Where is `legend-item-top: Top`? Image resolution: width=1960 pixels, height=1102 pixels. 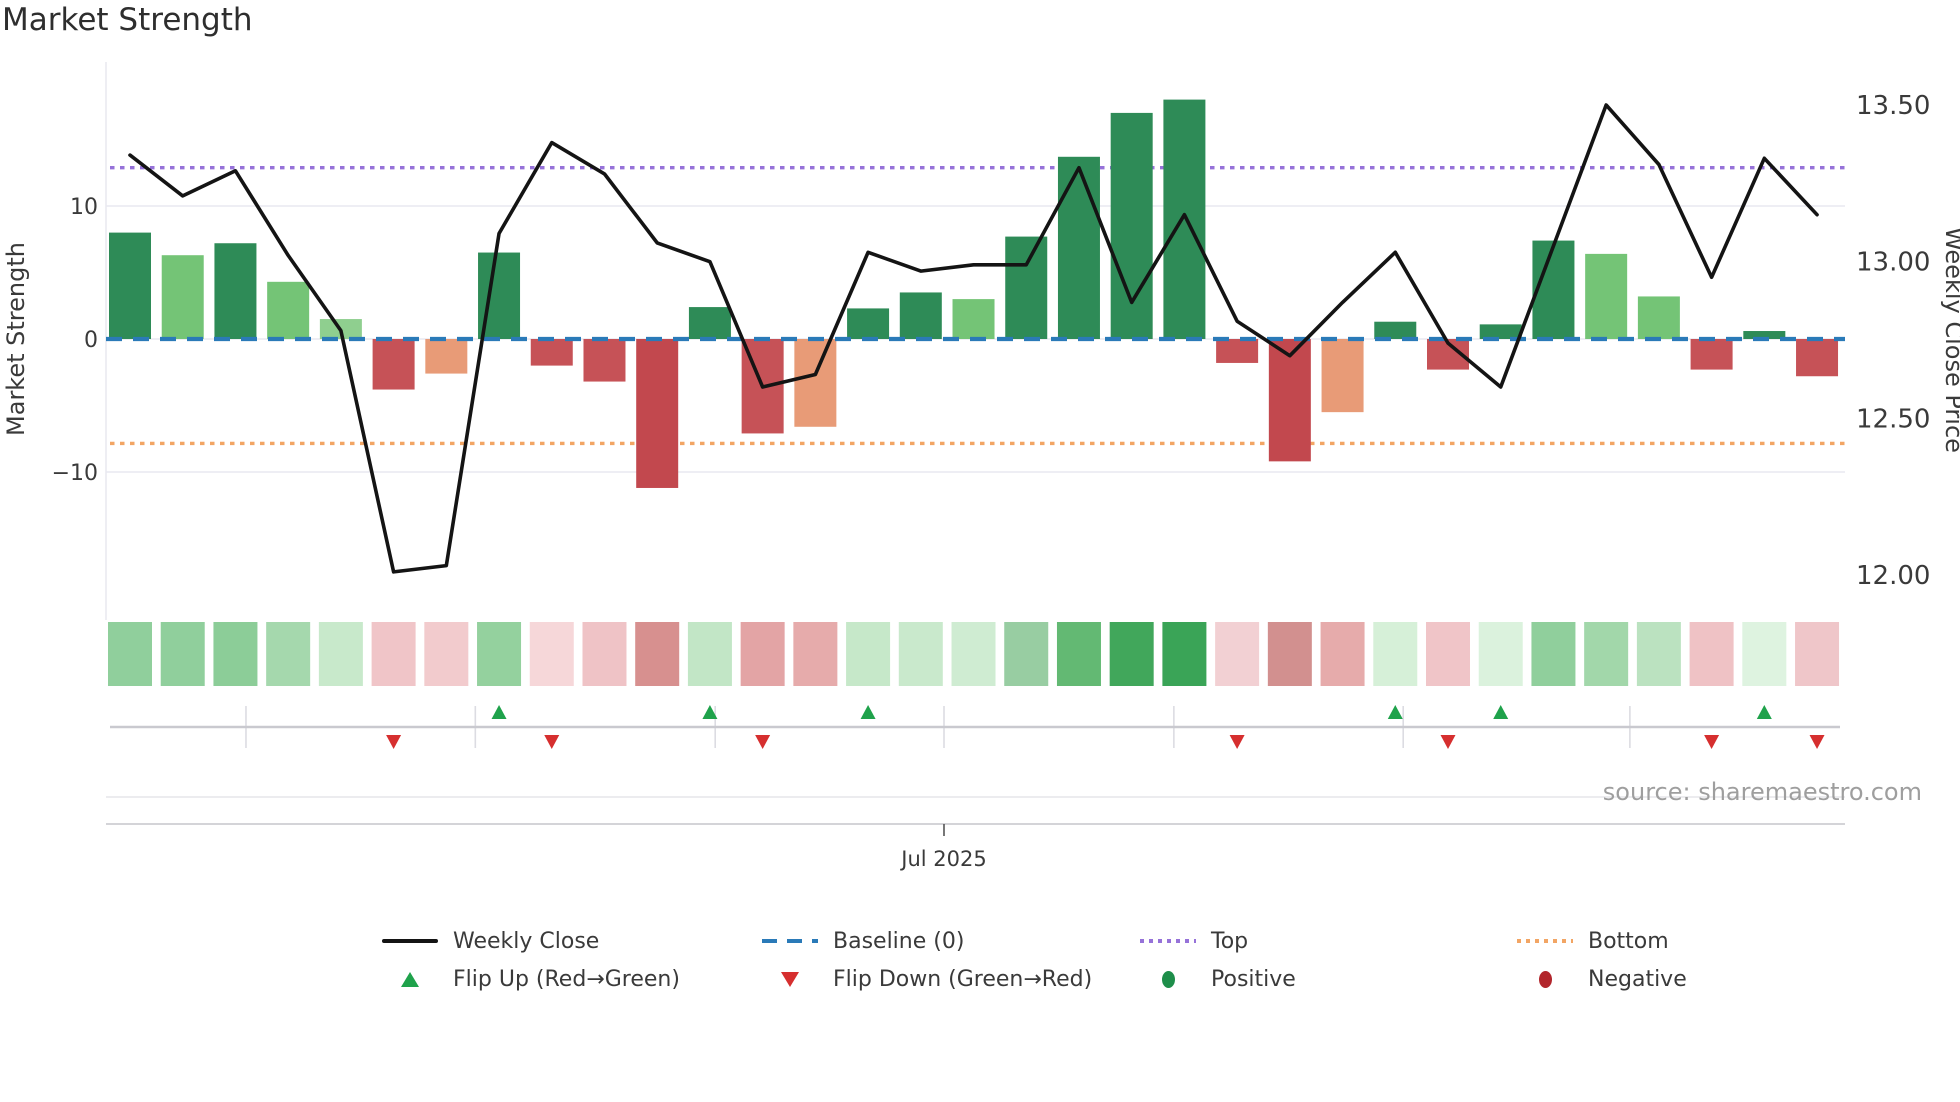
legend-item-top: Top is located at coordinates (1194, 941).